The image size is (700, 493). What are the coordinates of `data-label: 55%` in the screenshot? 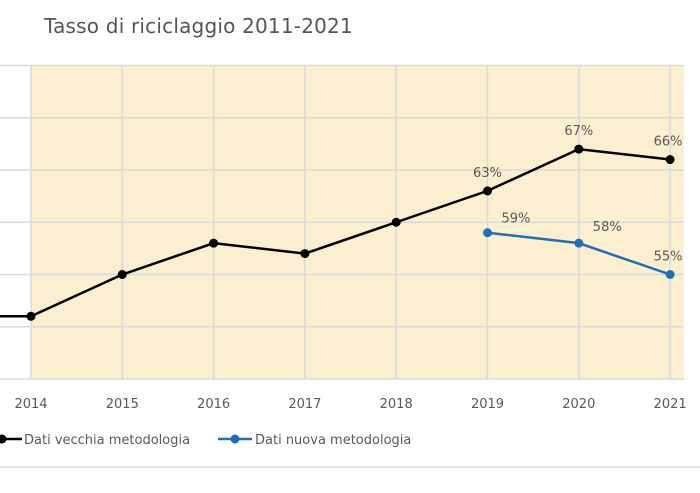 It's located at (668, 257).